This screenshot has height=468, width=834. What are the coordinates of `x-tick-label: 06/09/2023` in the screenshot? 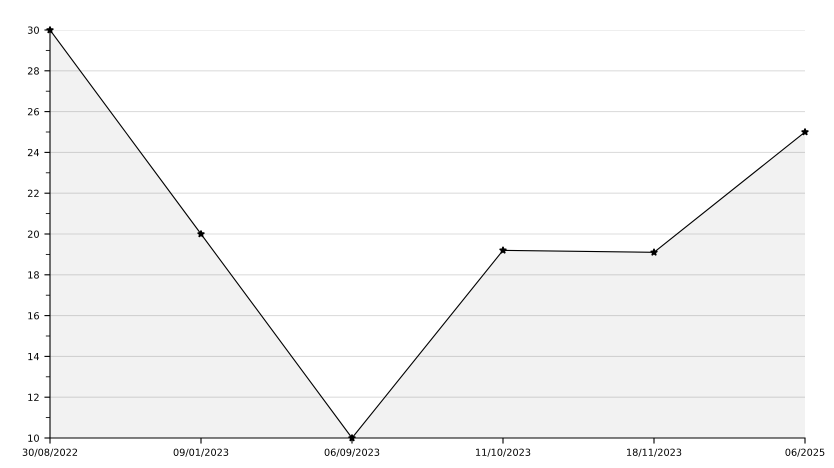 It's located at (352, 452).